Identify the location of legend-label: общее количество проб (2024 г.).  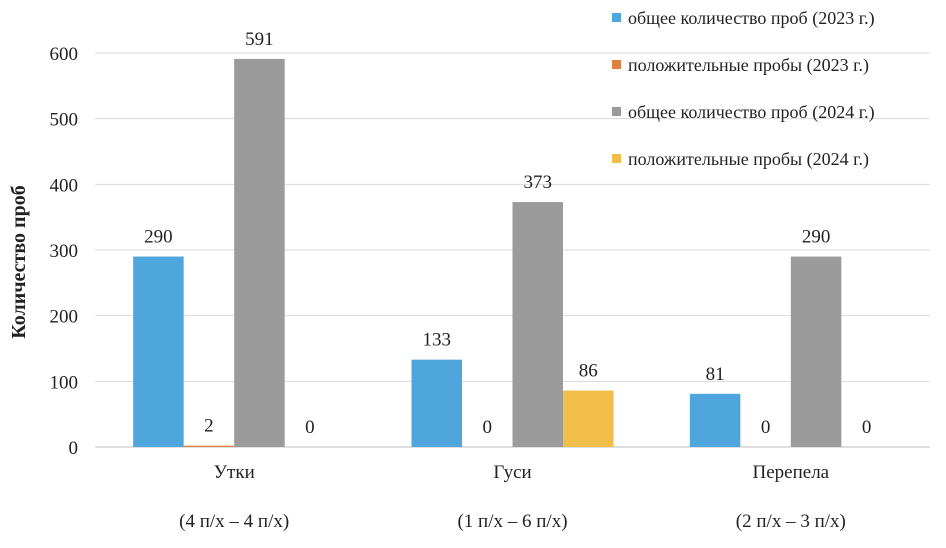
(751, 112).